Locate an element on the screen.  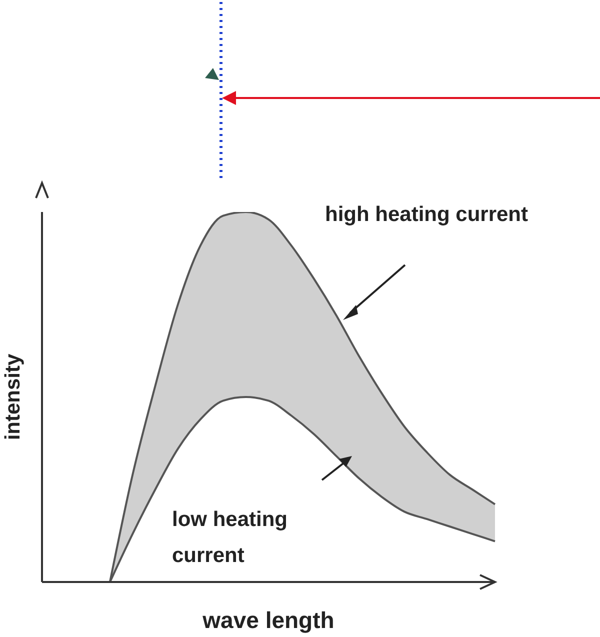
y-axis-title: intensity is located at coordinates (12, 397).